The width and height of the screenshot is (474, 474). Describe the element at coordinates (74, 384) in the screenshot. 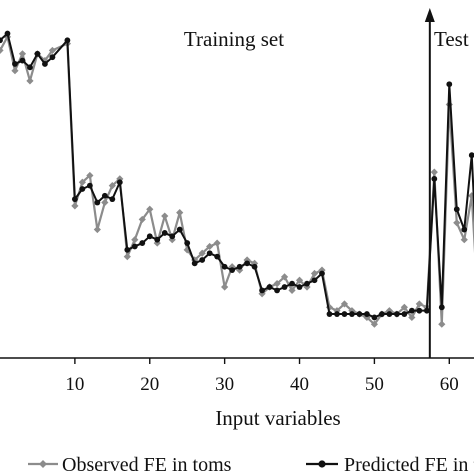

I see `x-tick-label-10: 10` at that location.